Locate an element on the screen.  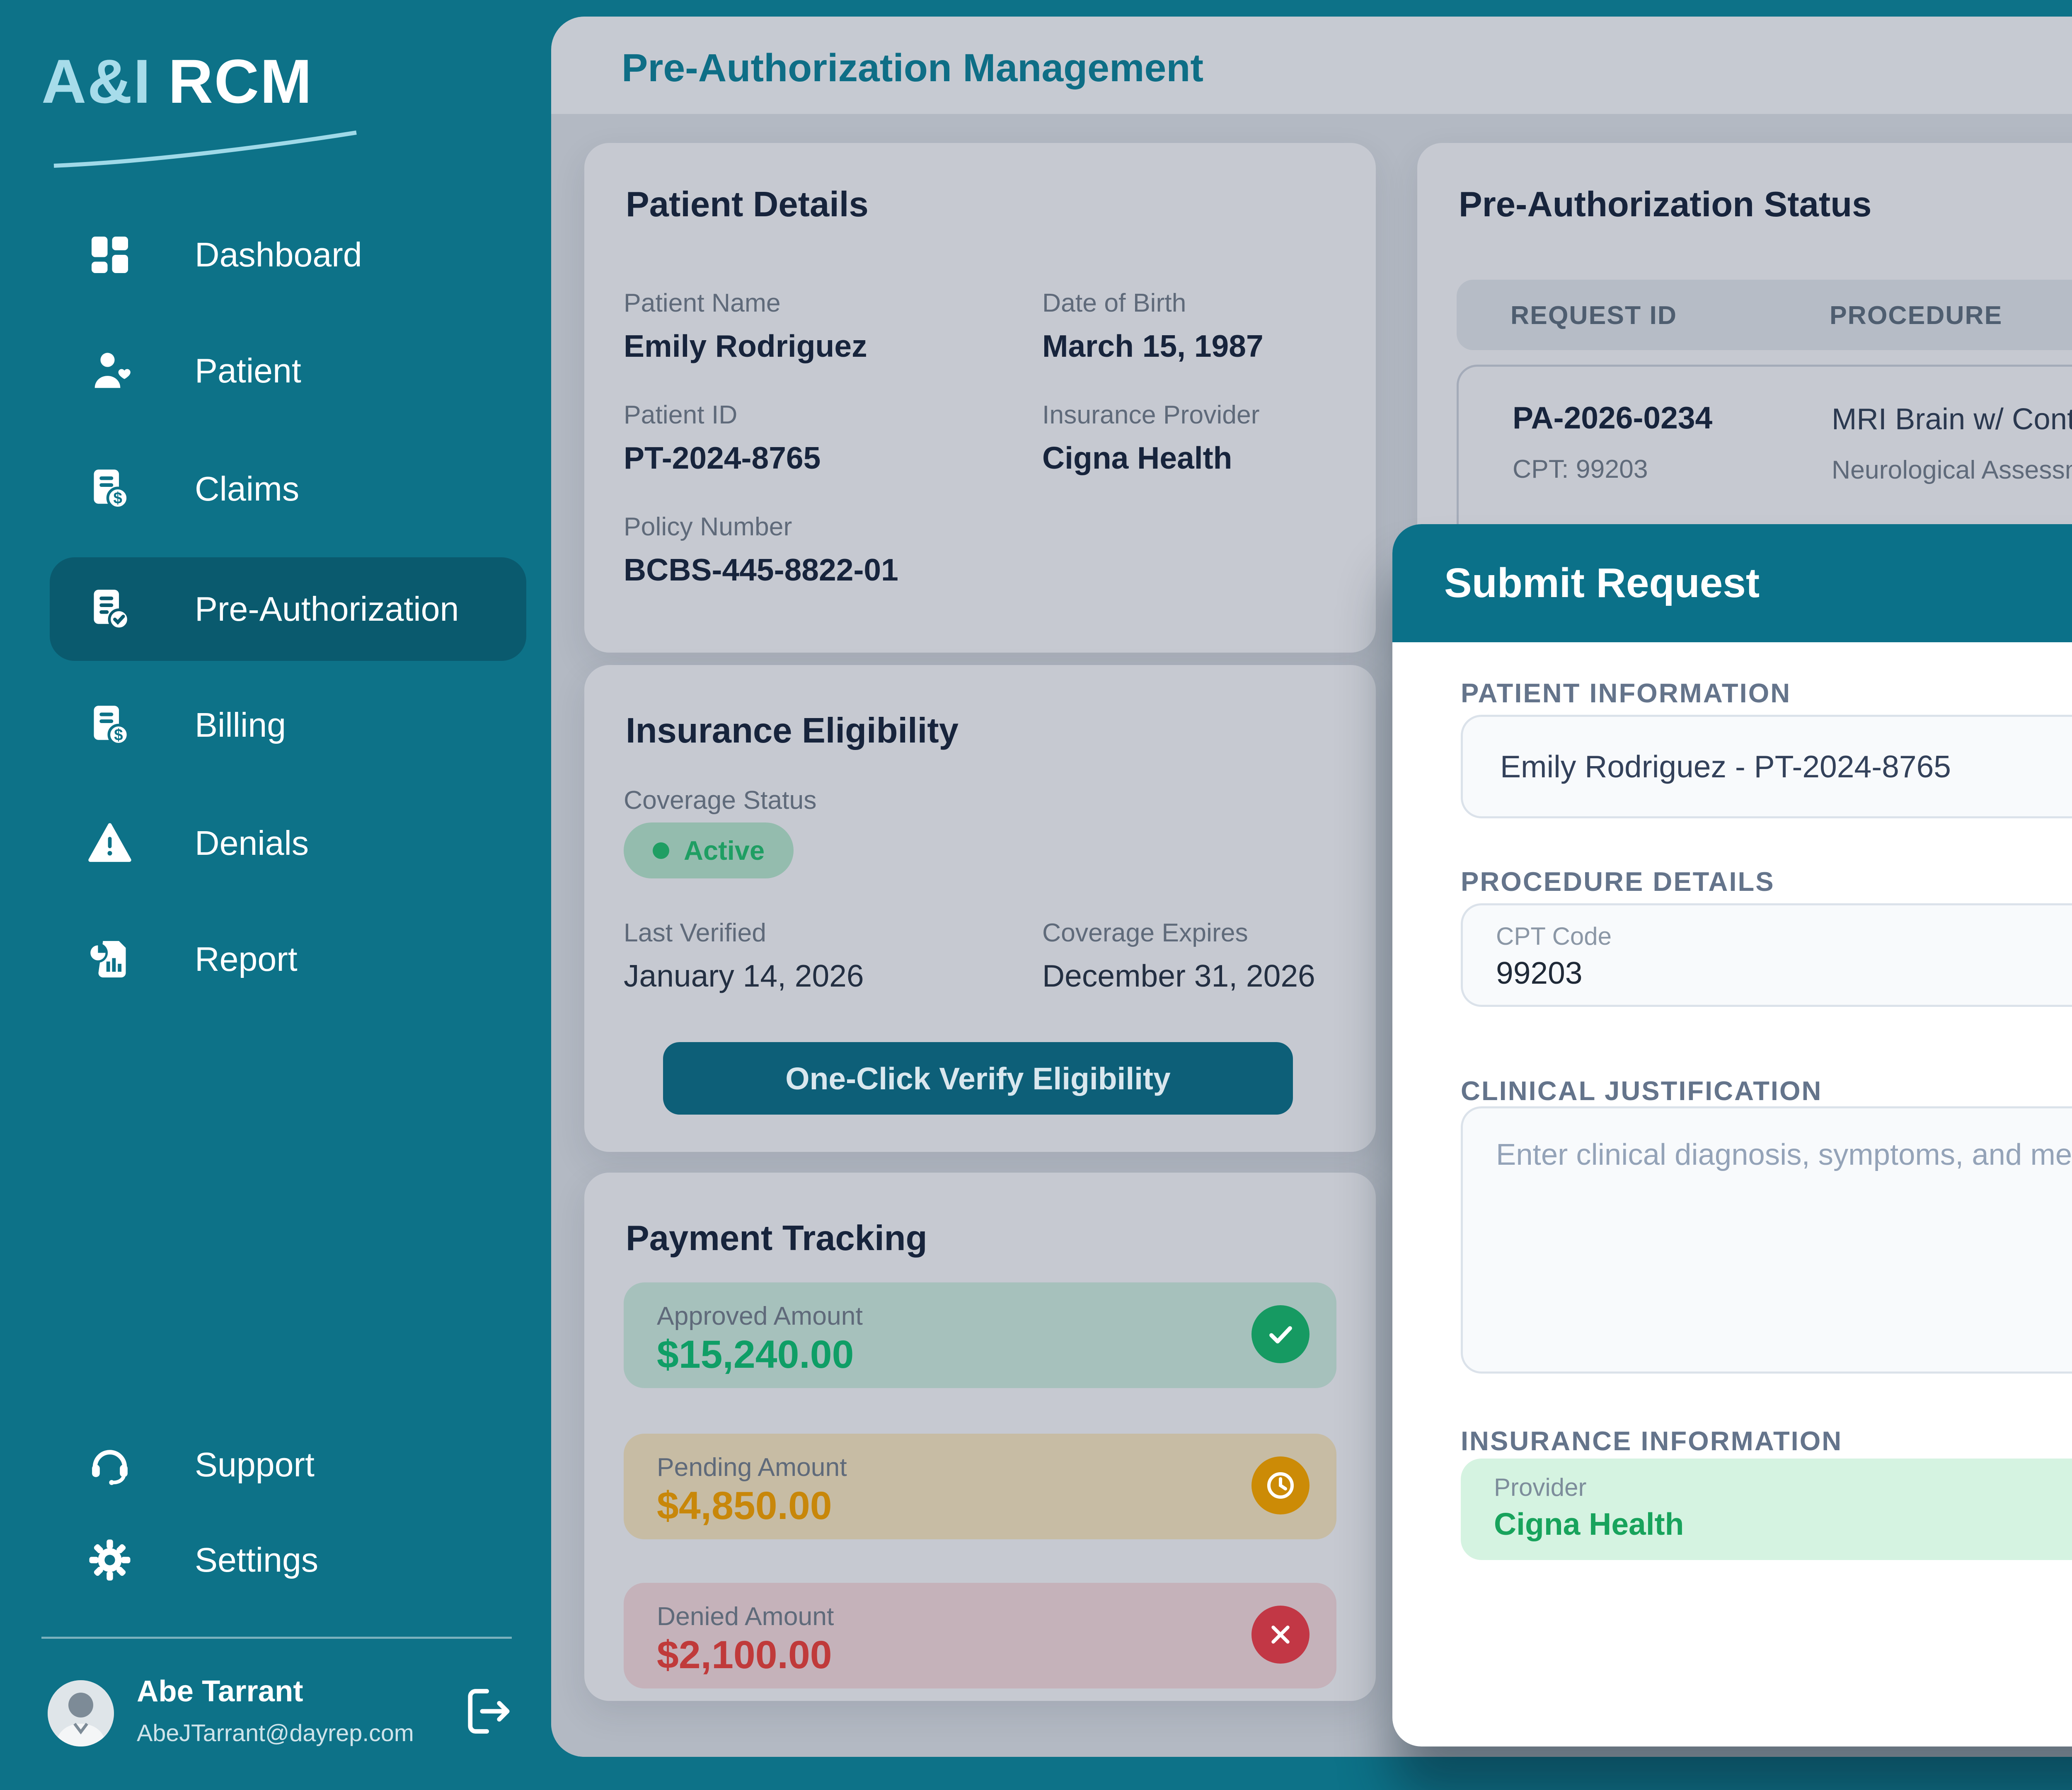
payment-label: Denied Amount is located at coordinates (745, 1616).